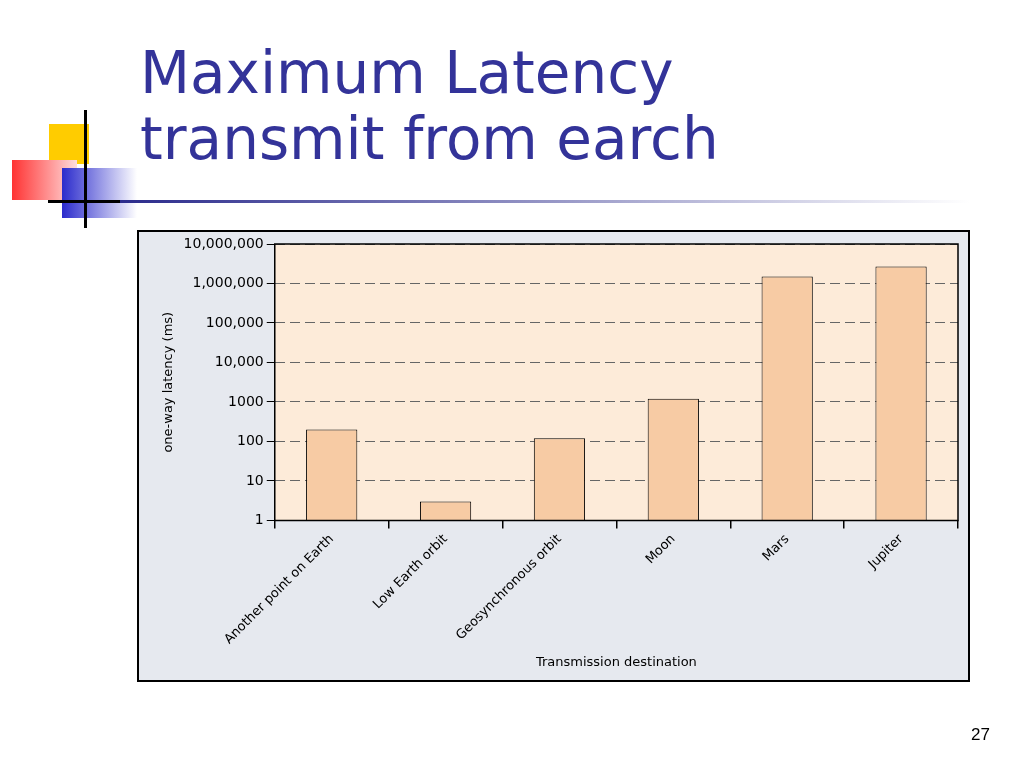 Image resolution: width=1024 pixels, height=768 pixels. I want to click on text: 27, so click(980, 735).